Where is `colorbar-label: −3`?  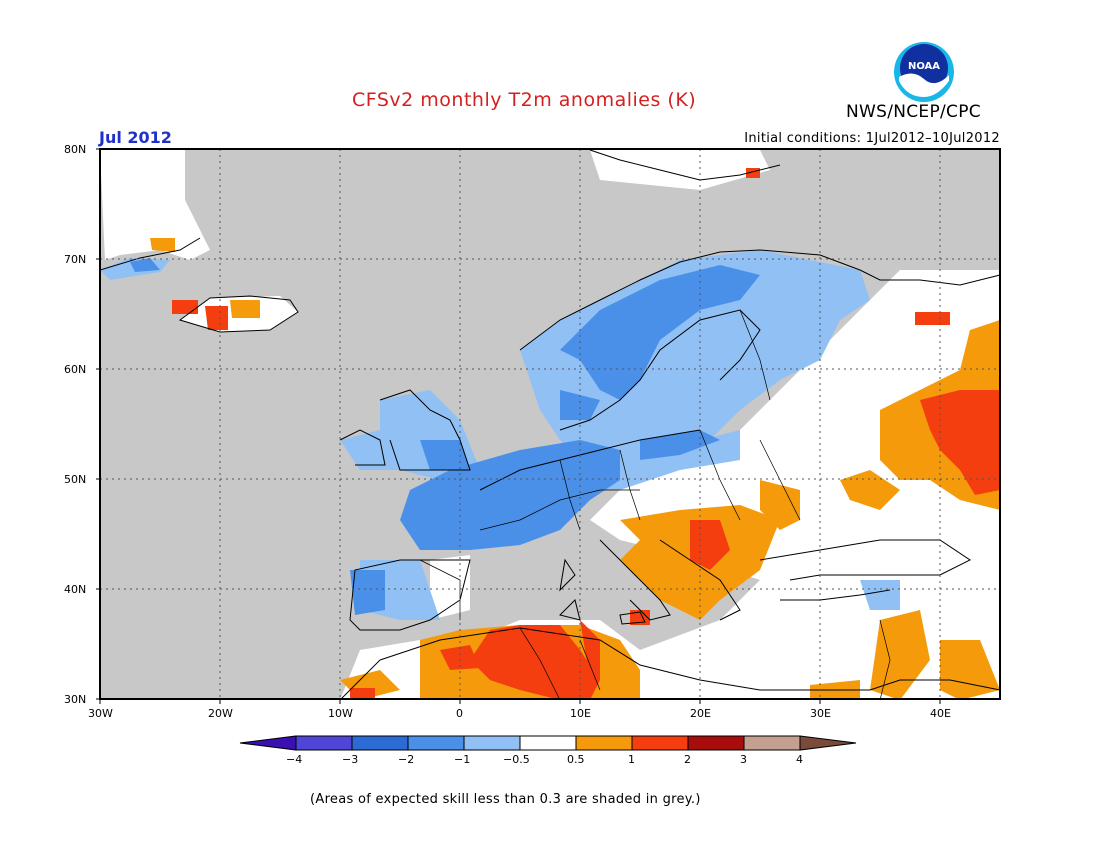 colorbar-label: −3 is located at coordinates (350, 759).